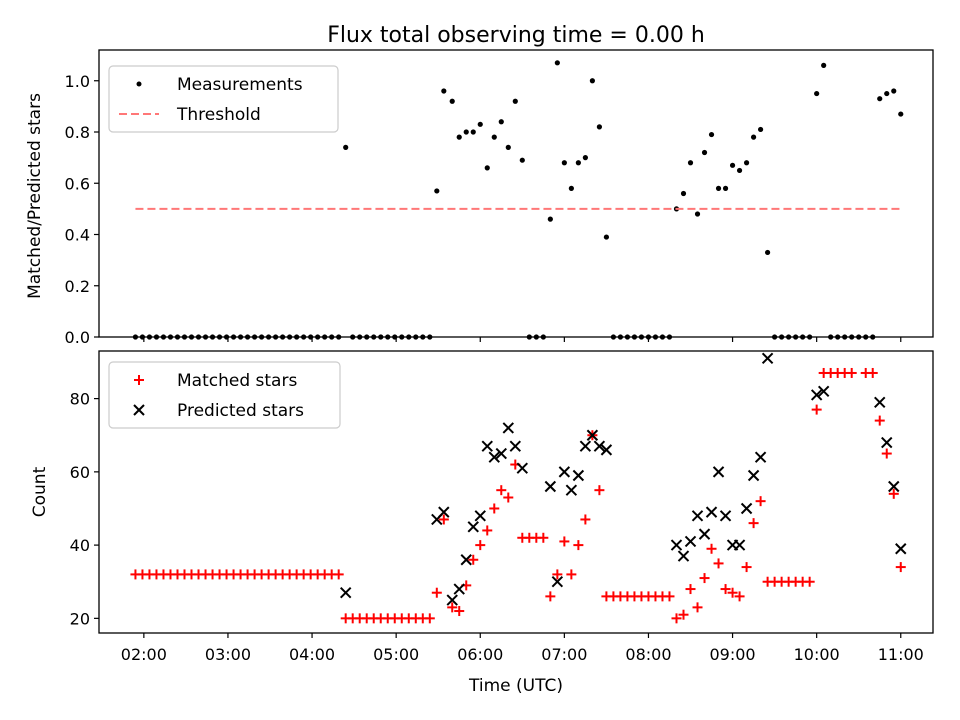 Image resolution: width=960 pixels, height=720 pixels. Describe the element at coordinates (564, 654) in the screenshot. I see `x-tick-label: 07:00` at that location.